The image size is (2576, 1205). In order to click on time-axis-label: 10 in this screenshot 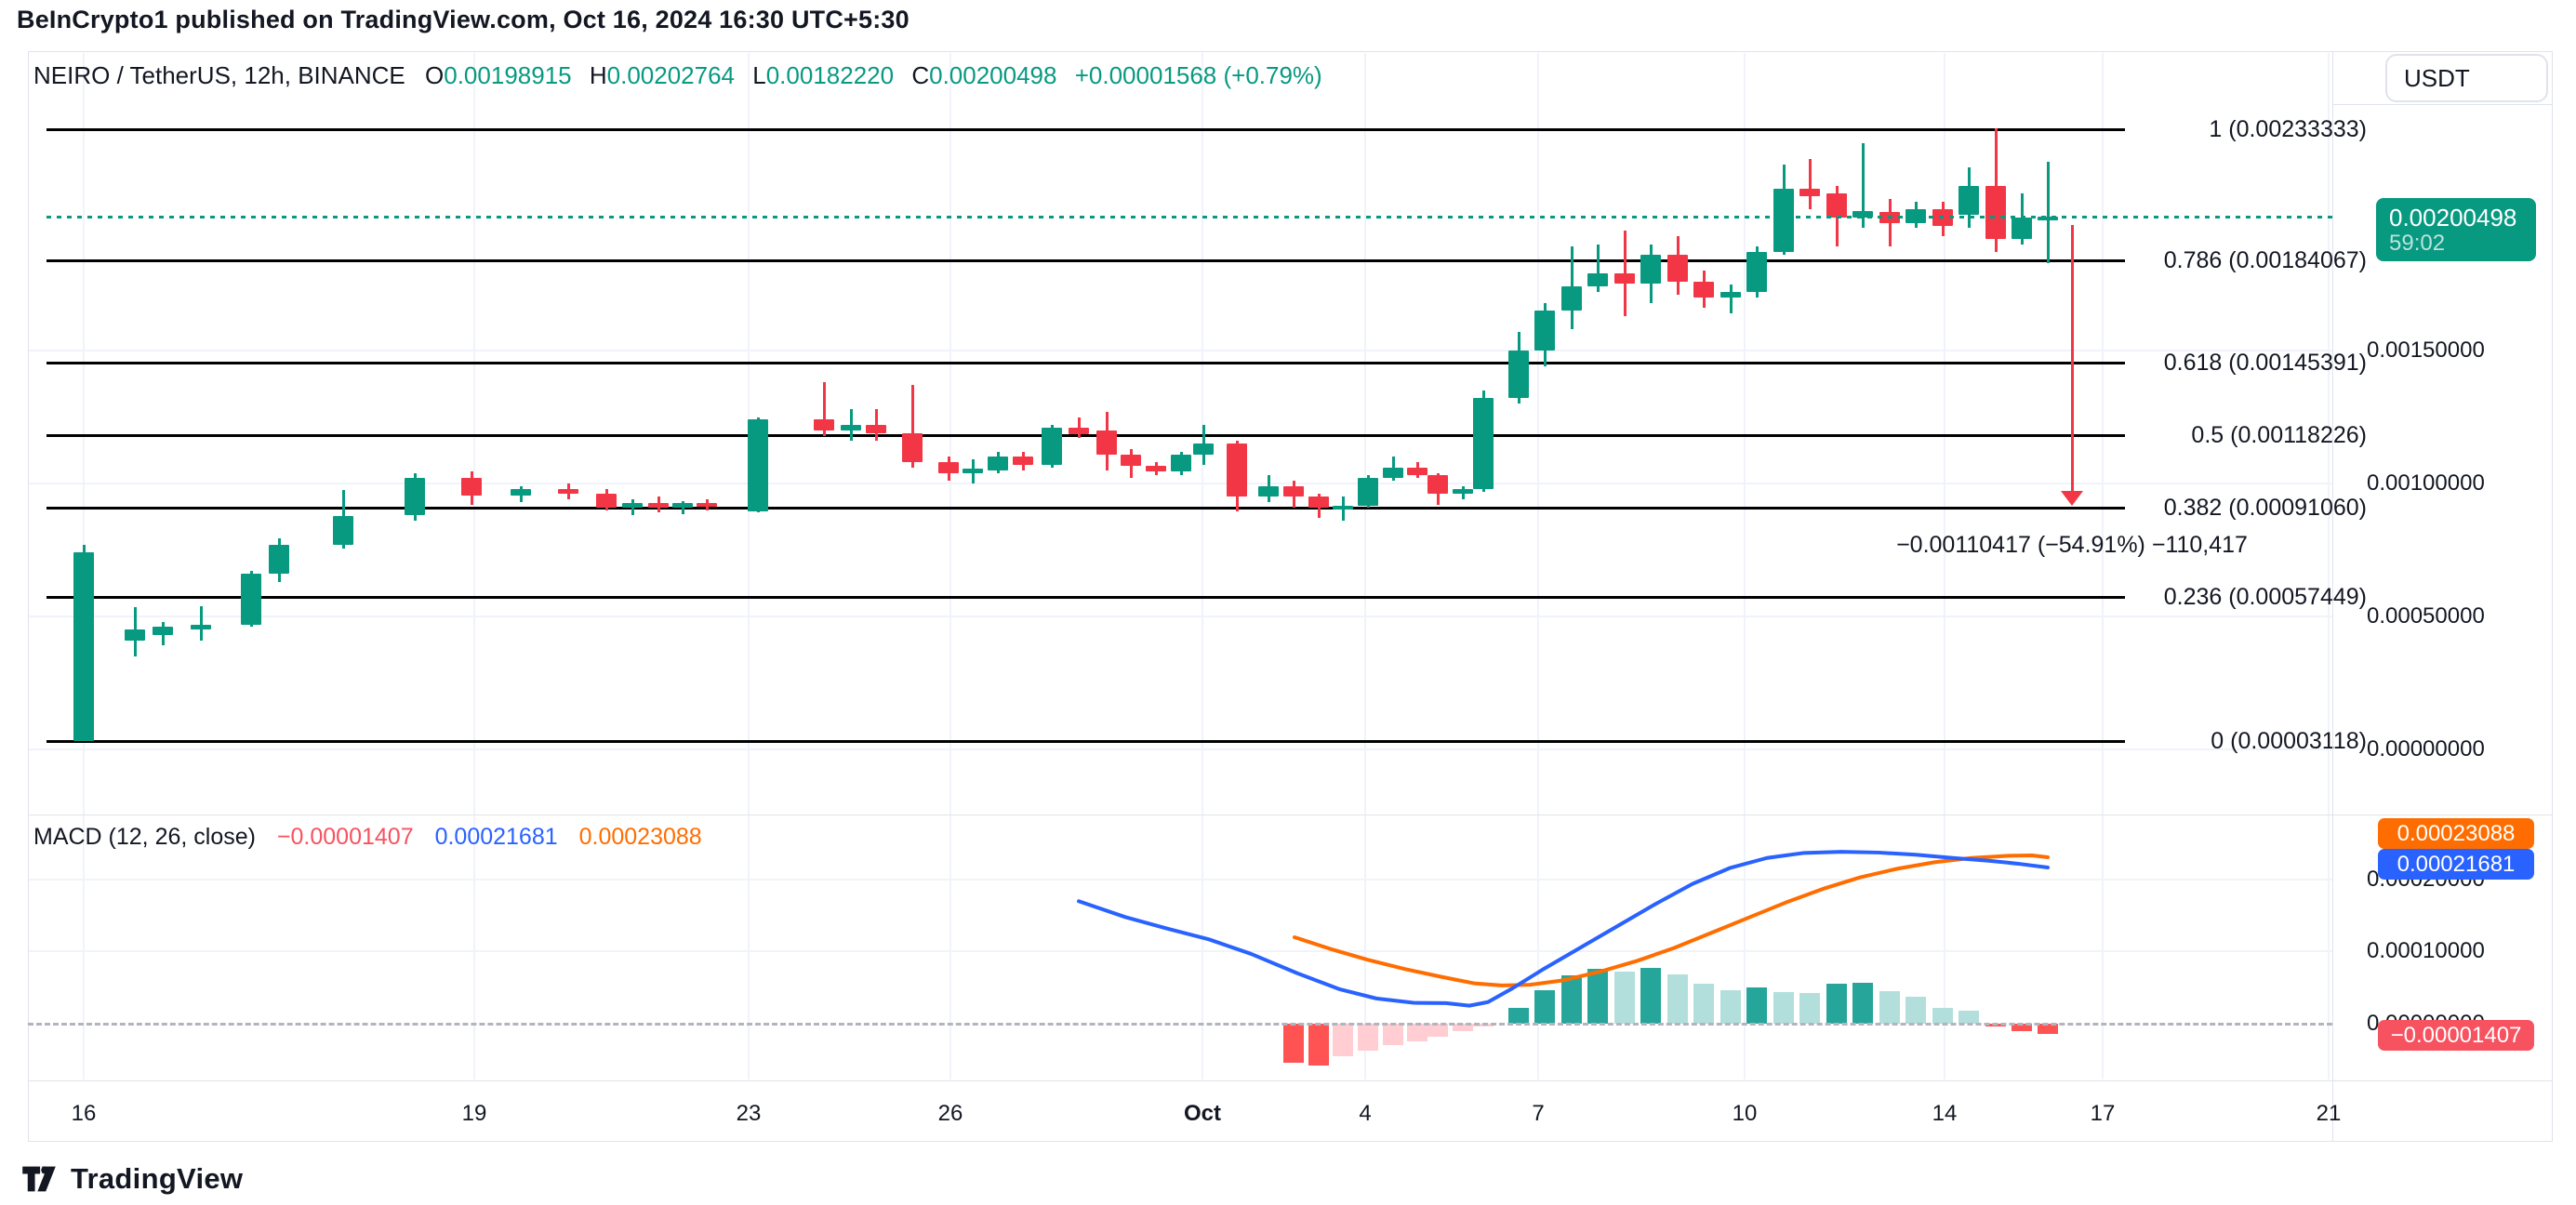, I will do `click(1745, 1113)`.